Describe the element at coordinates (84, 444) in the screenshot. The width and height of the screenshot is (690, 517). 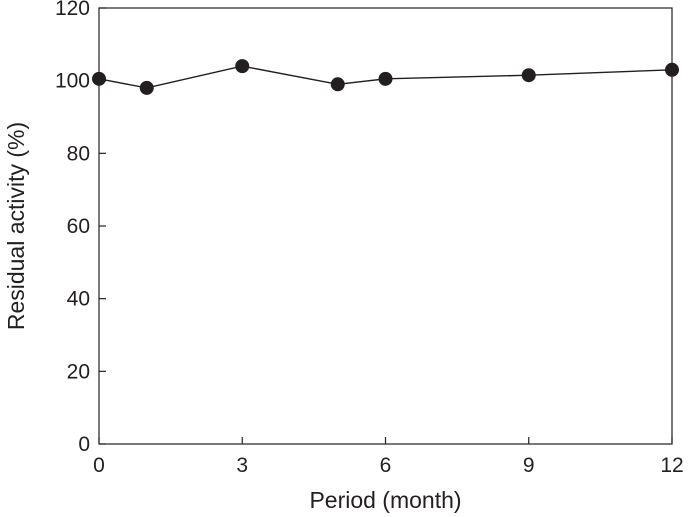
I see `y-tick-label: 0` at that location.